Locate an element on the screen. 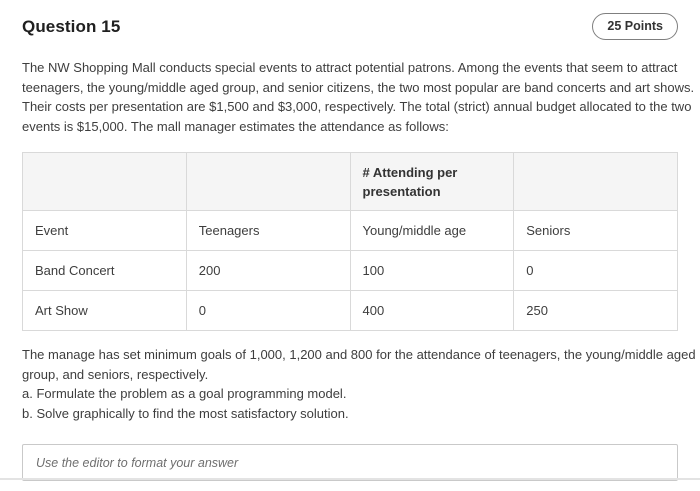 Image resolution: width=700 pixels, height=491 pixels. table-row: Art Show 0 400 250 is located at coordinates (350, 310).